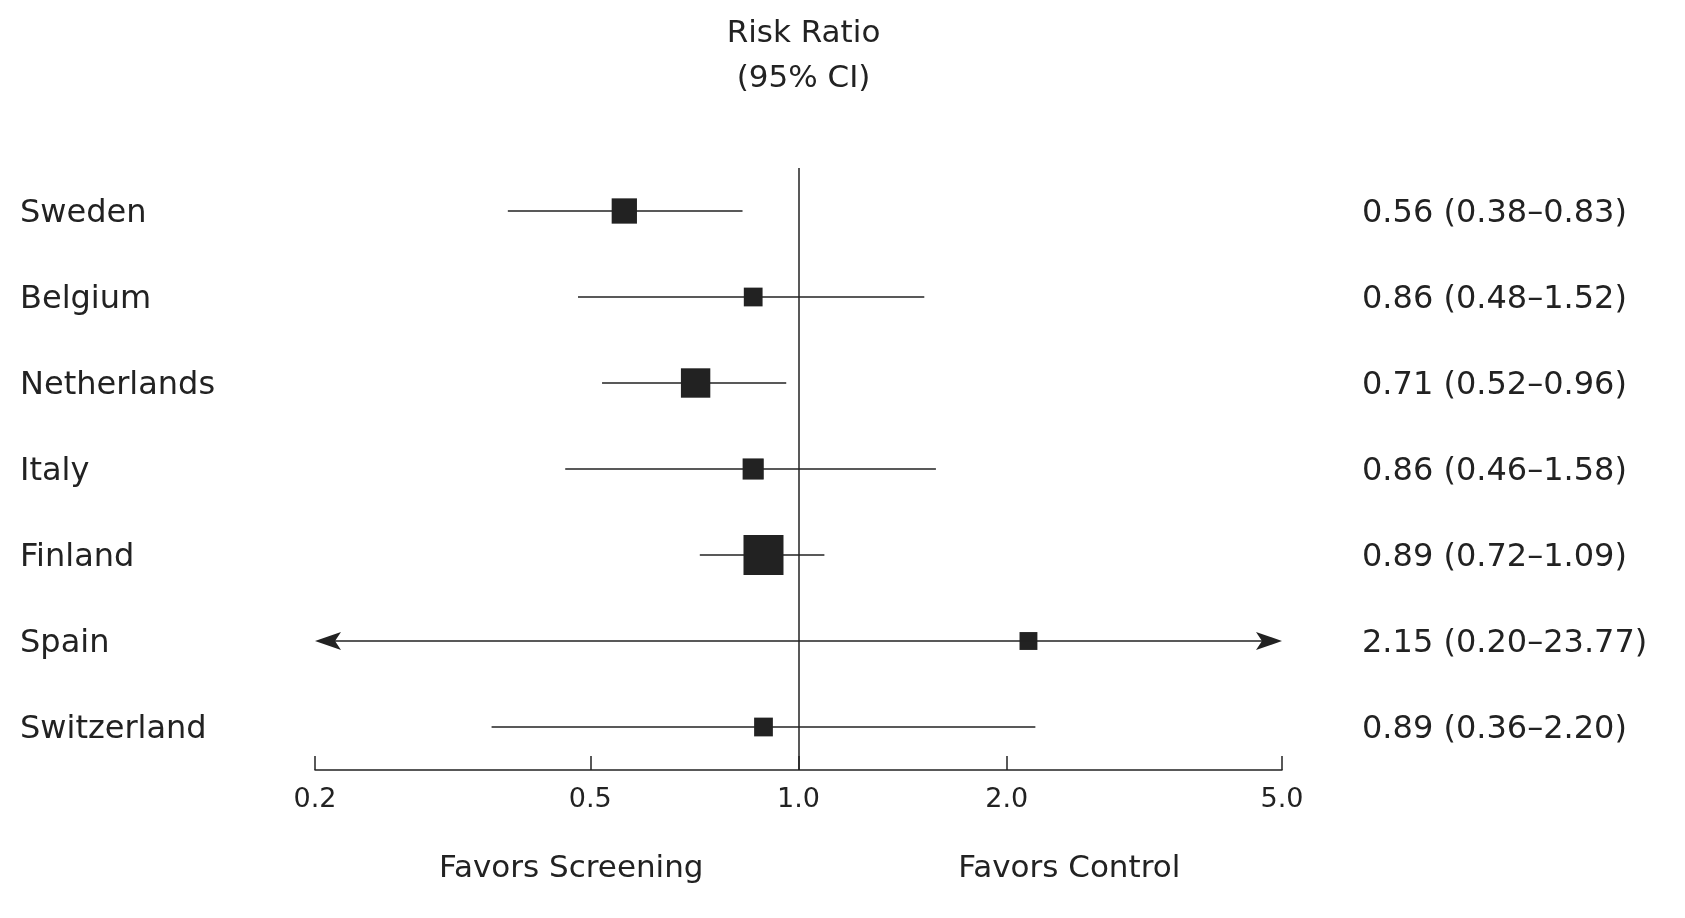  What do you see at coordinates (1505, 641) in the screenshot?
I see `text: 2.15 (0.20–23.77)` at bounding box center [1505, 641].